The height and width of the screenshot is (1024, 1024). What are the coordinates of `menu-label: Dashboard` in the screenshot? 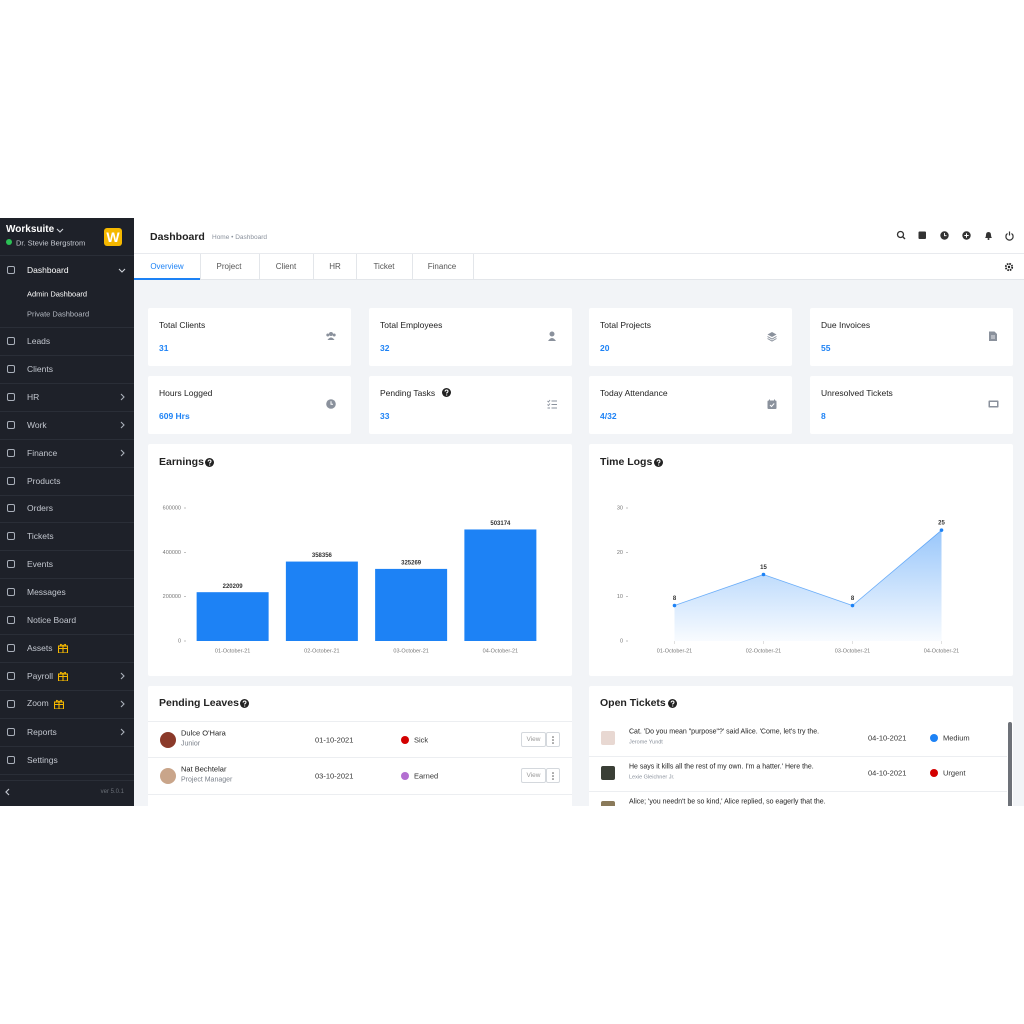 It's located at (48, 269).